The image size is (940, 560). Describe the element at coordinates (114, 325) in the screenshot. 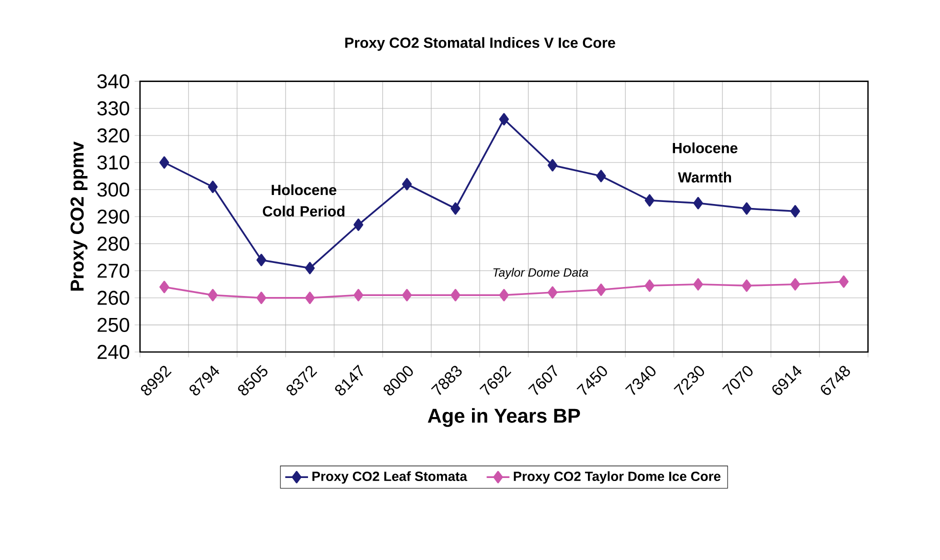

I see `y-tick-label: 250` at that location.